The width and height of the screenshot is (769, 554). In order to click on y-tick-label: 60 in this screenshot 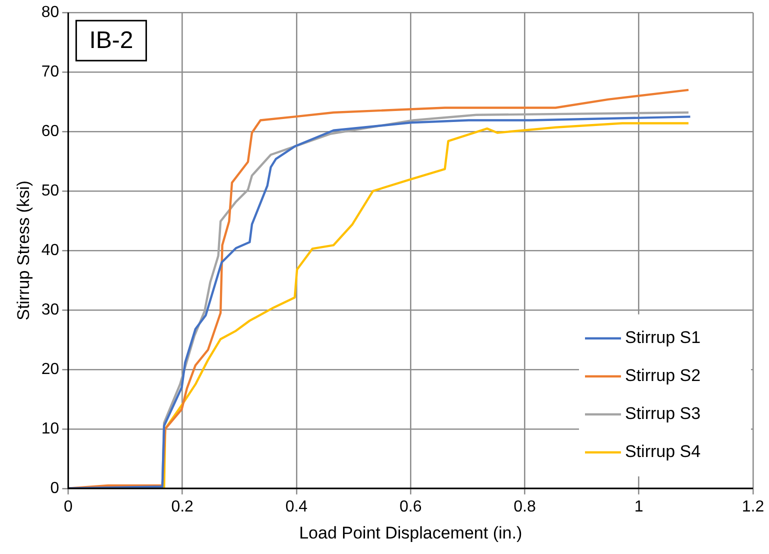, I will do `click(50, 131)`.